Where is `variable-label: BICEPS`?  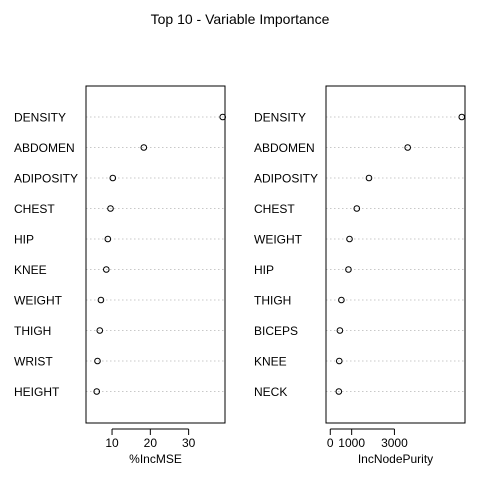 variable-label: BICEPS is located at coordinates (276, 331).